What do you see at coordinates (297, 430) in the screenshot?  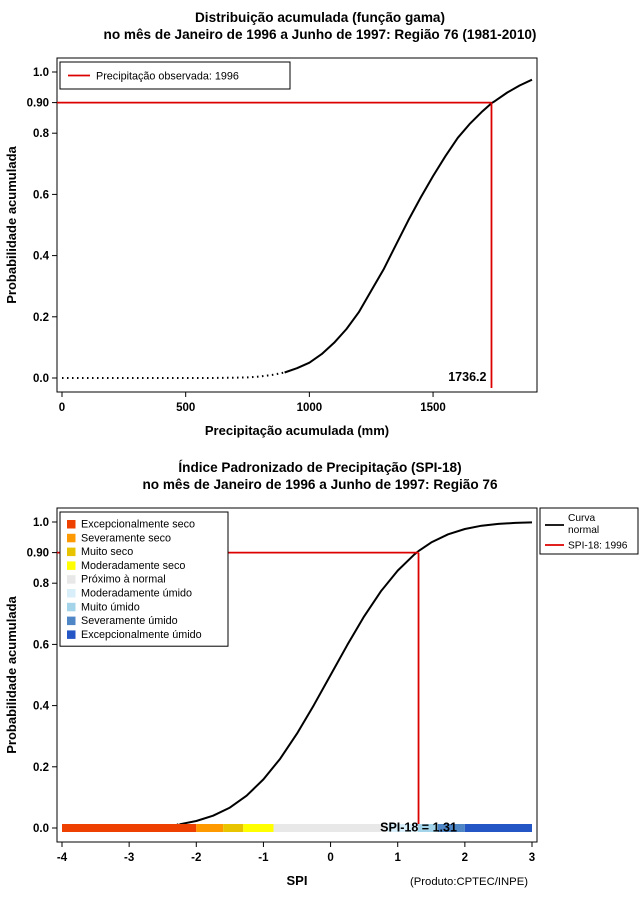 I see `x-axis-label: Precipitação acumulada (mm)` at bounding box center [297, 430].